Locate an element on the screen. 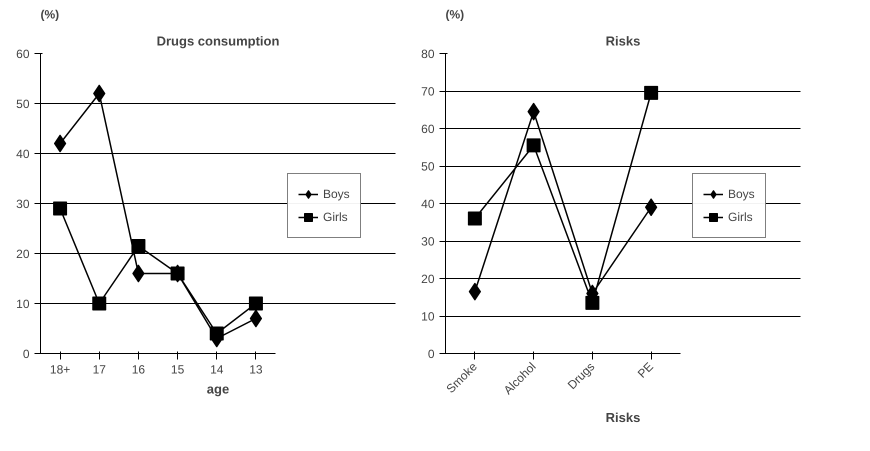 This screenshot has width=870, height=451. x-tick-label: 18+ is located at coordinates (60, 369).